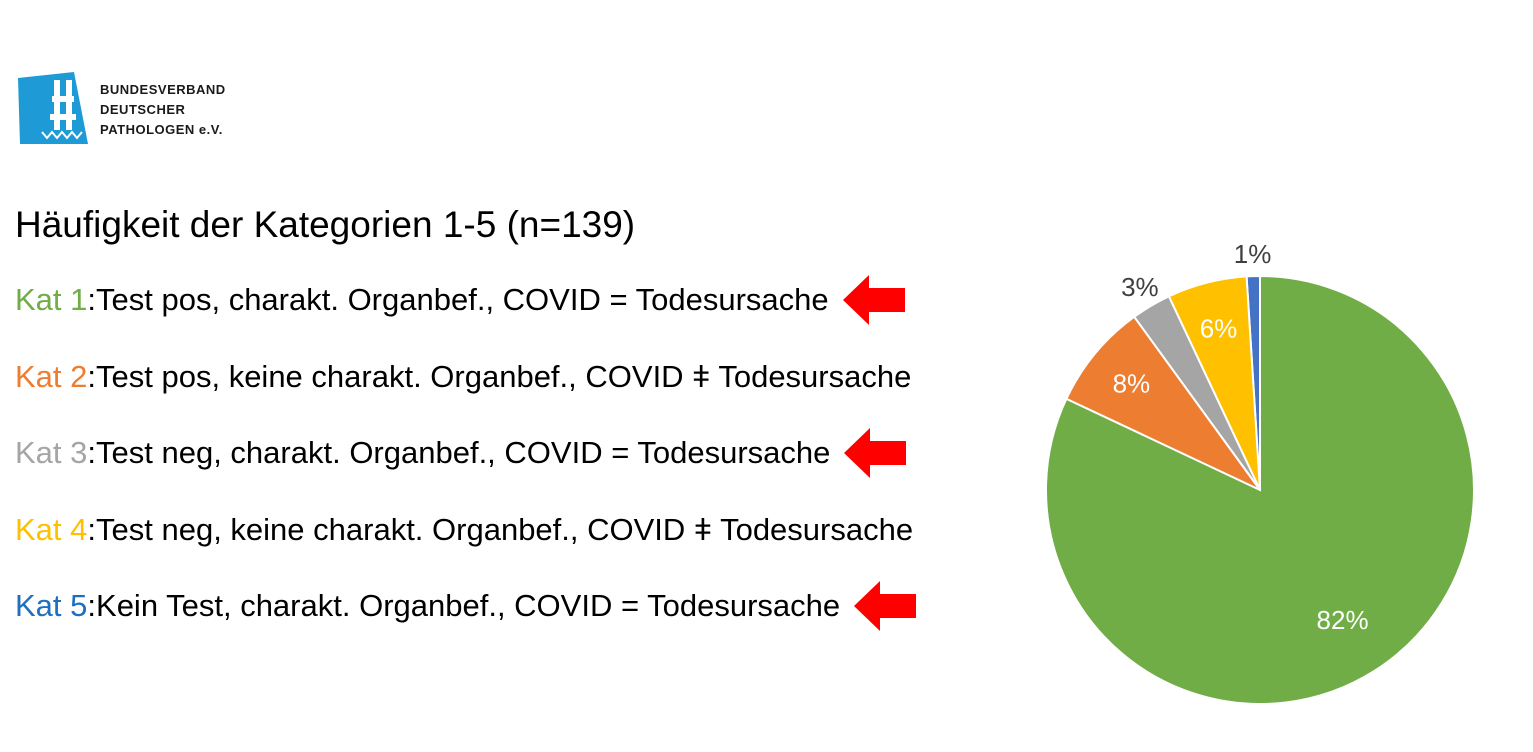 The height and width of the screenshot is (752, 1533). Describe the element at coordinates (51, 452) in the screenshot. I see `category-label: Kat 3` at that location.